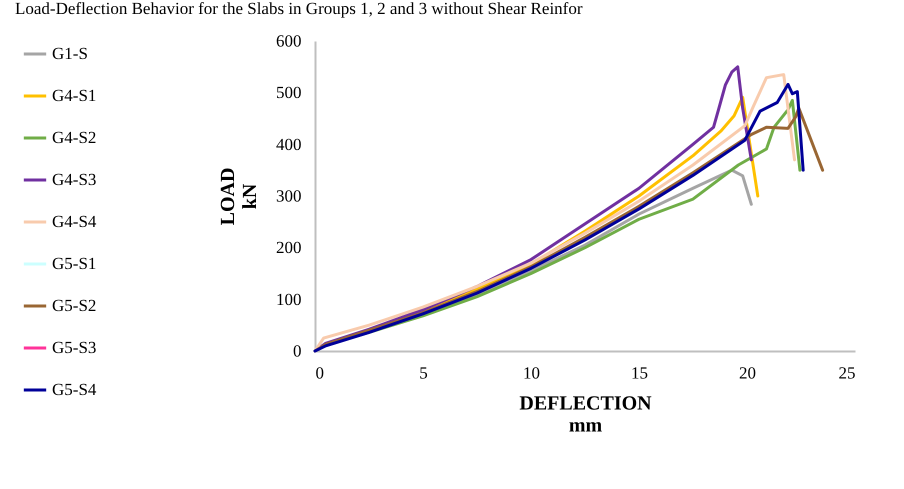 The width and height of the screenshot is (904, 489). Describe the element at coordinates (289, 144) in the screenshot. I see `y-tick-label: 400` at that location.